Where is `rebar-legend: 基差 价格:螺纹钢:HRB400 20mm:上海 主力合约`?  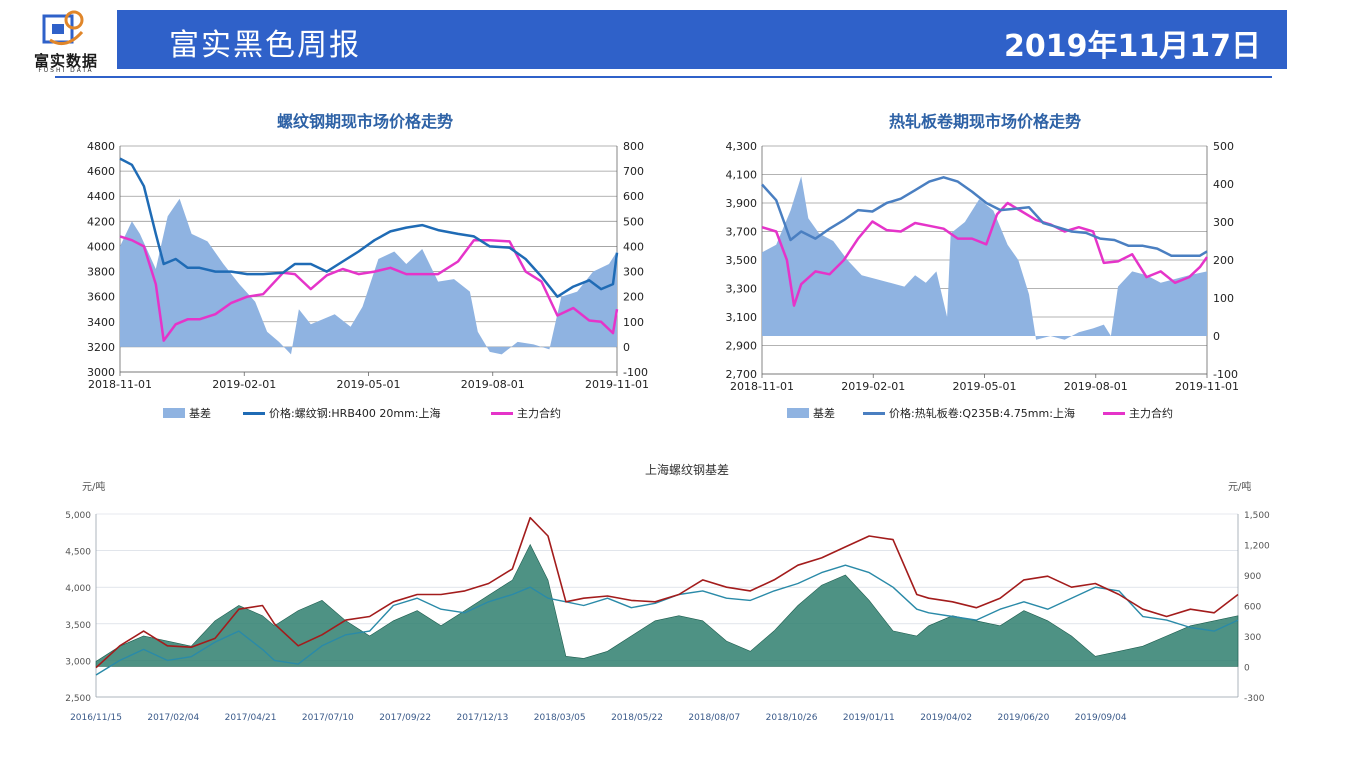
rebar-legend: 基差 价格:螺纹钢:HRB400 20mm:上海 主力合约 is located at coordinates (393, 413).